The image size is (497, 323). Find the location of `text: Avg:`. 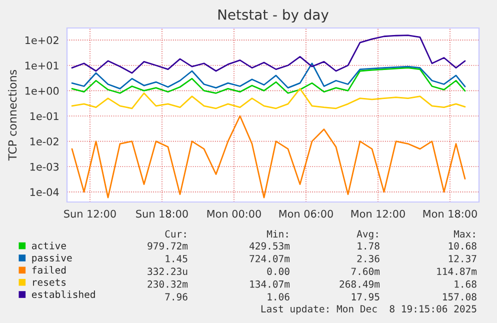

text: Avg: is located at coordinates (367, 235).